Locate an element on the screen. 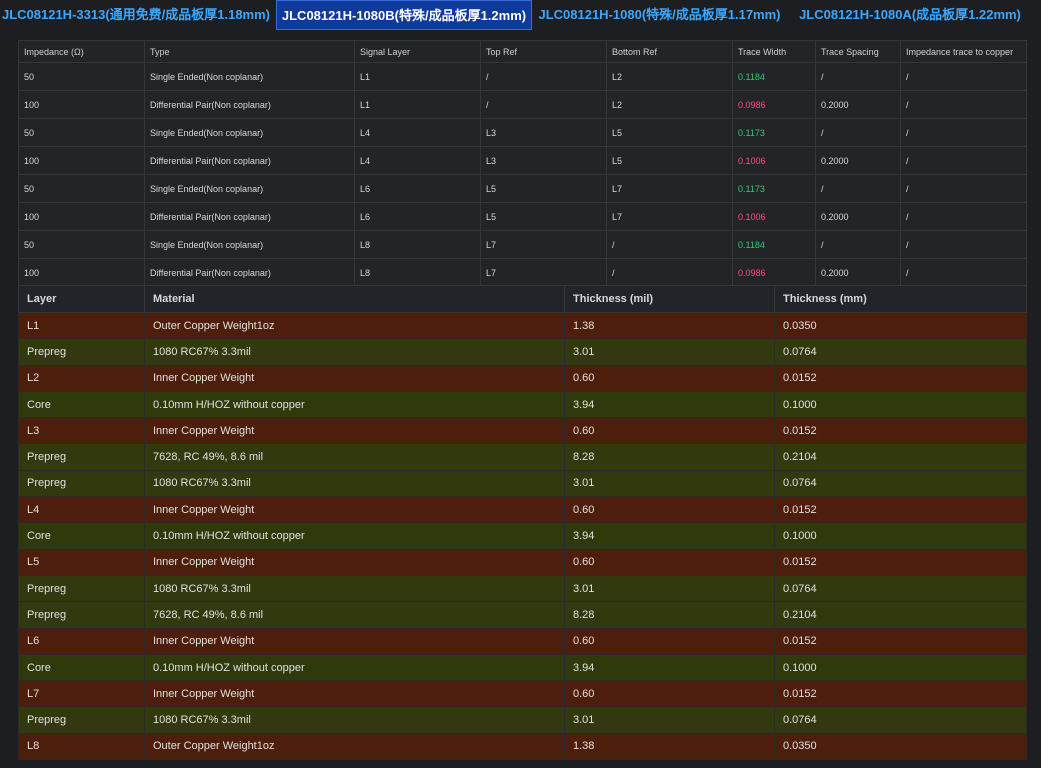 The width and height of the screenshot is (1041, 768). table-row: Prepreg 7628, RC 49%, 8.6 mil 8.28 0.2104 is located at coordinates (522, 457).